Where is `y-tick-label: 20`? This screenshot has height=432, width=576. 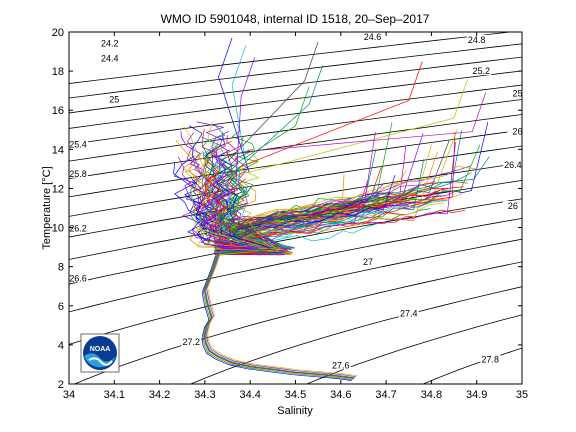 y-tick-label: 20 is located at coordinates (58, 33).